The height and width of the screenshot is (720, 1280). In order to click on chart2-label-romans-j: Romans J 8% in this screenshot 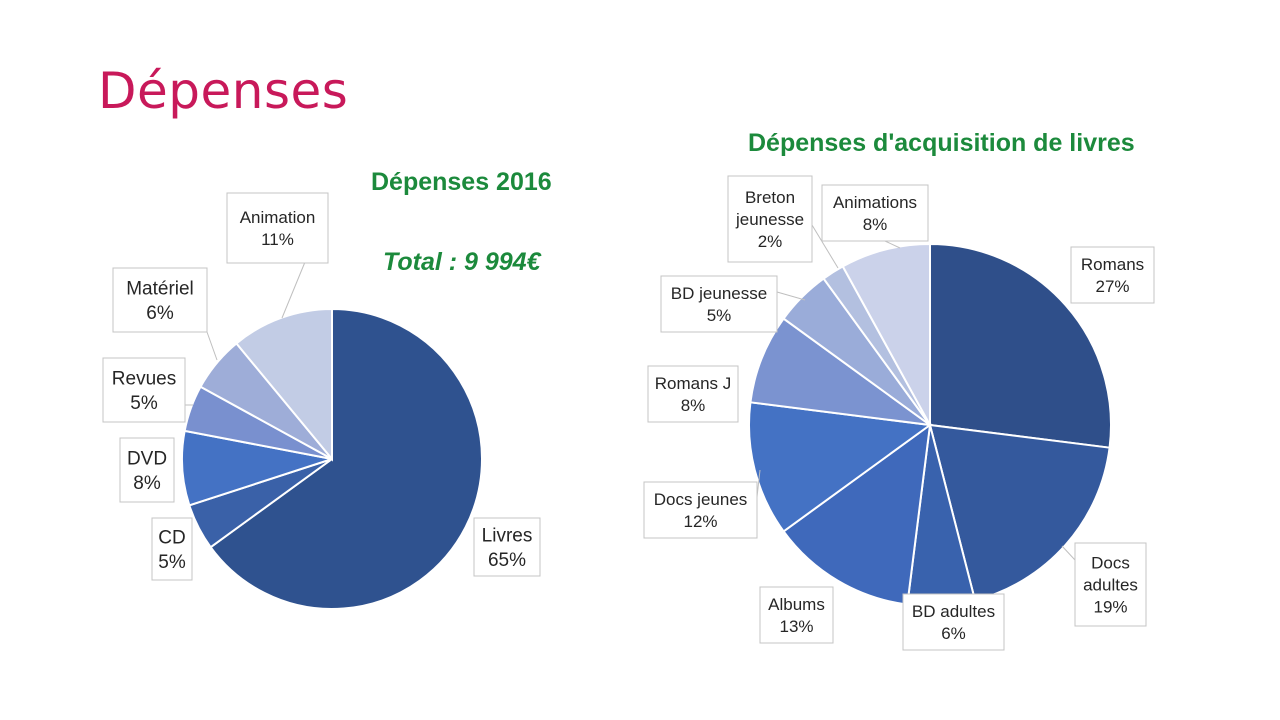, I will do `click(693, 394)`.